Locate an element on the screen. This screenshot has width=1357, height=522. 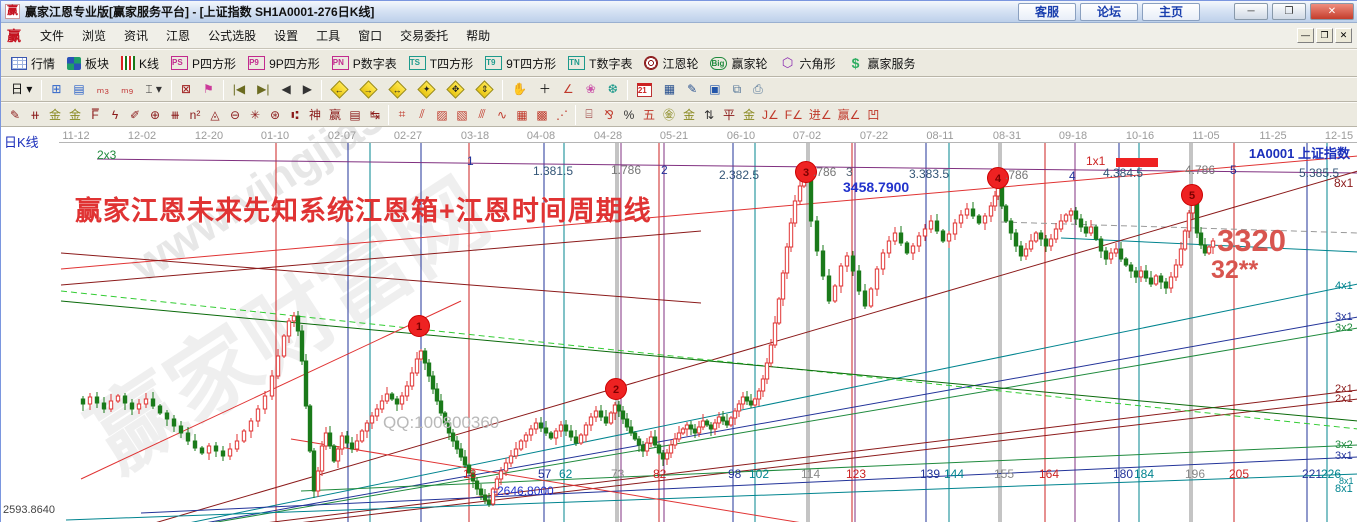
ruler123-tool-icon: ▤ is located at coordinates (355, 114).